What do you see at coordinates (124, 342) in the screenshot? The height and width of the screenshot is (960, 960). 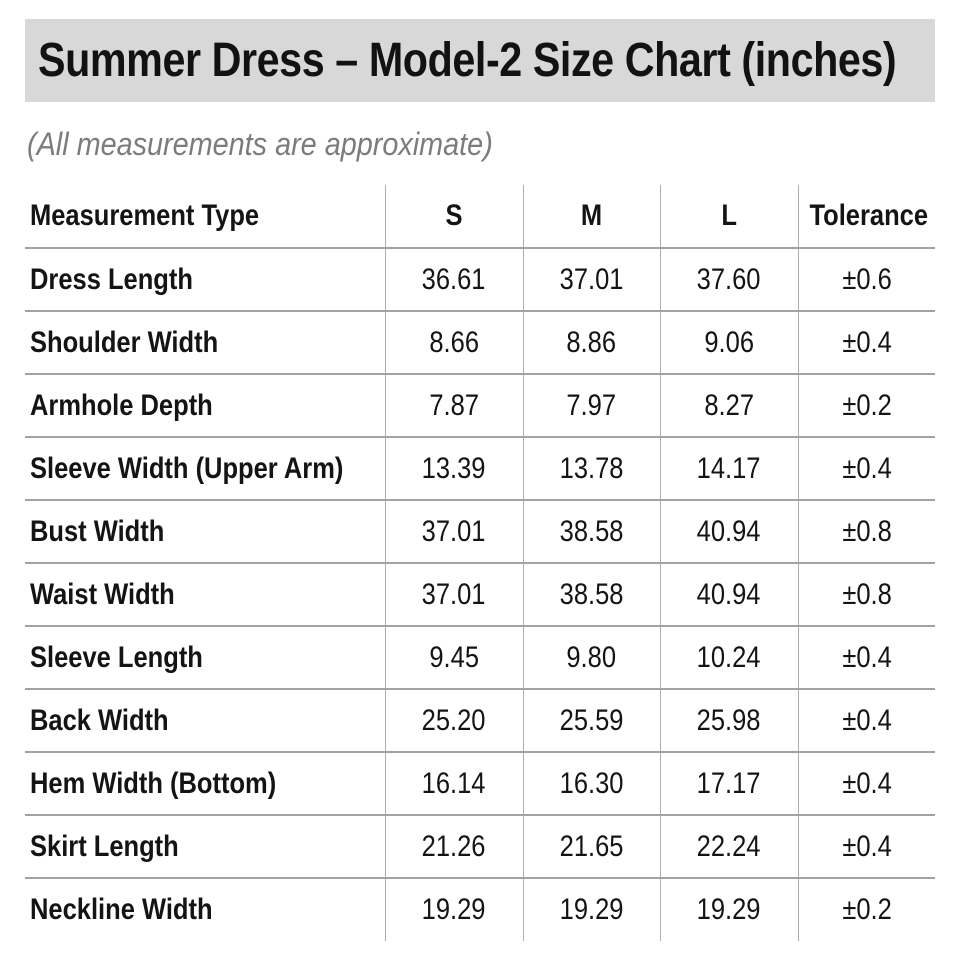 I see `row-label: Shoulder Width` at bounding box center [124, 342].